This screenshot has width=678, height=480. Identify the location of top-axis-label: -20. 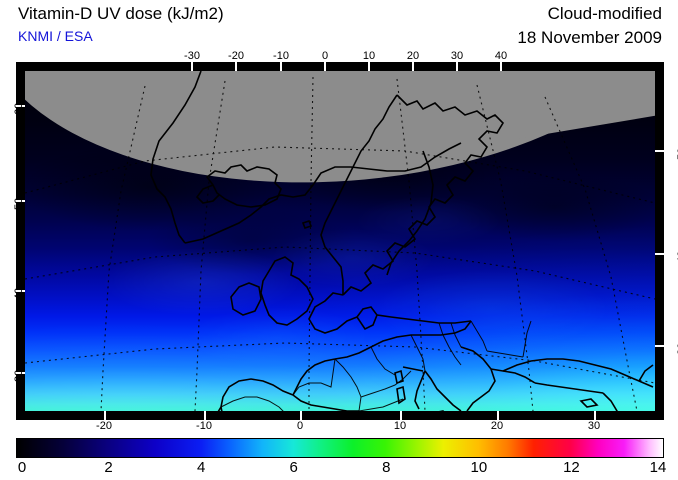
(236, 56).